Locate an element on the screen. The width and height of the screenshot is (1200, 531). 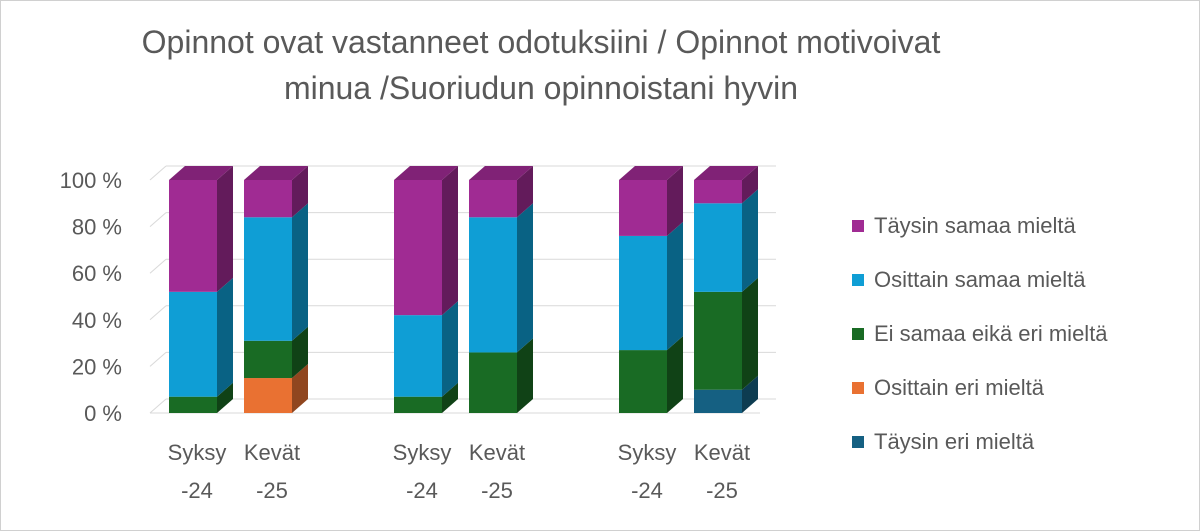
y-tick-label: 0 % is located at coordinates (103, 413).